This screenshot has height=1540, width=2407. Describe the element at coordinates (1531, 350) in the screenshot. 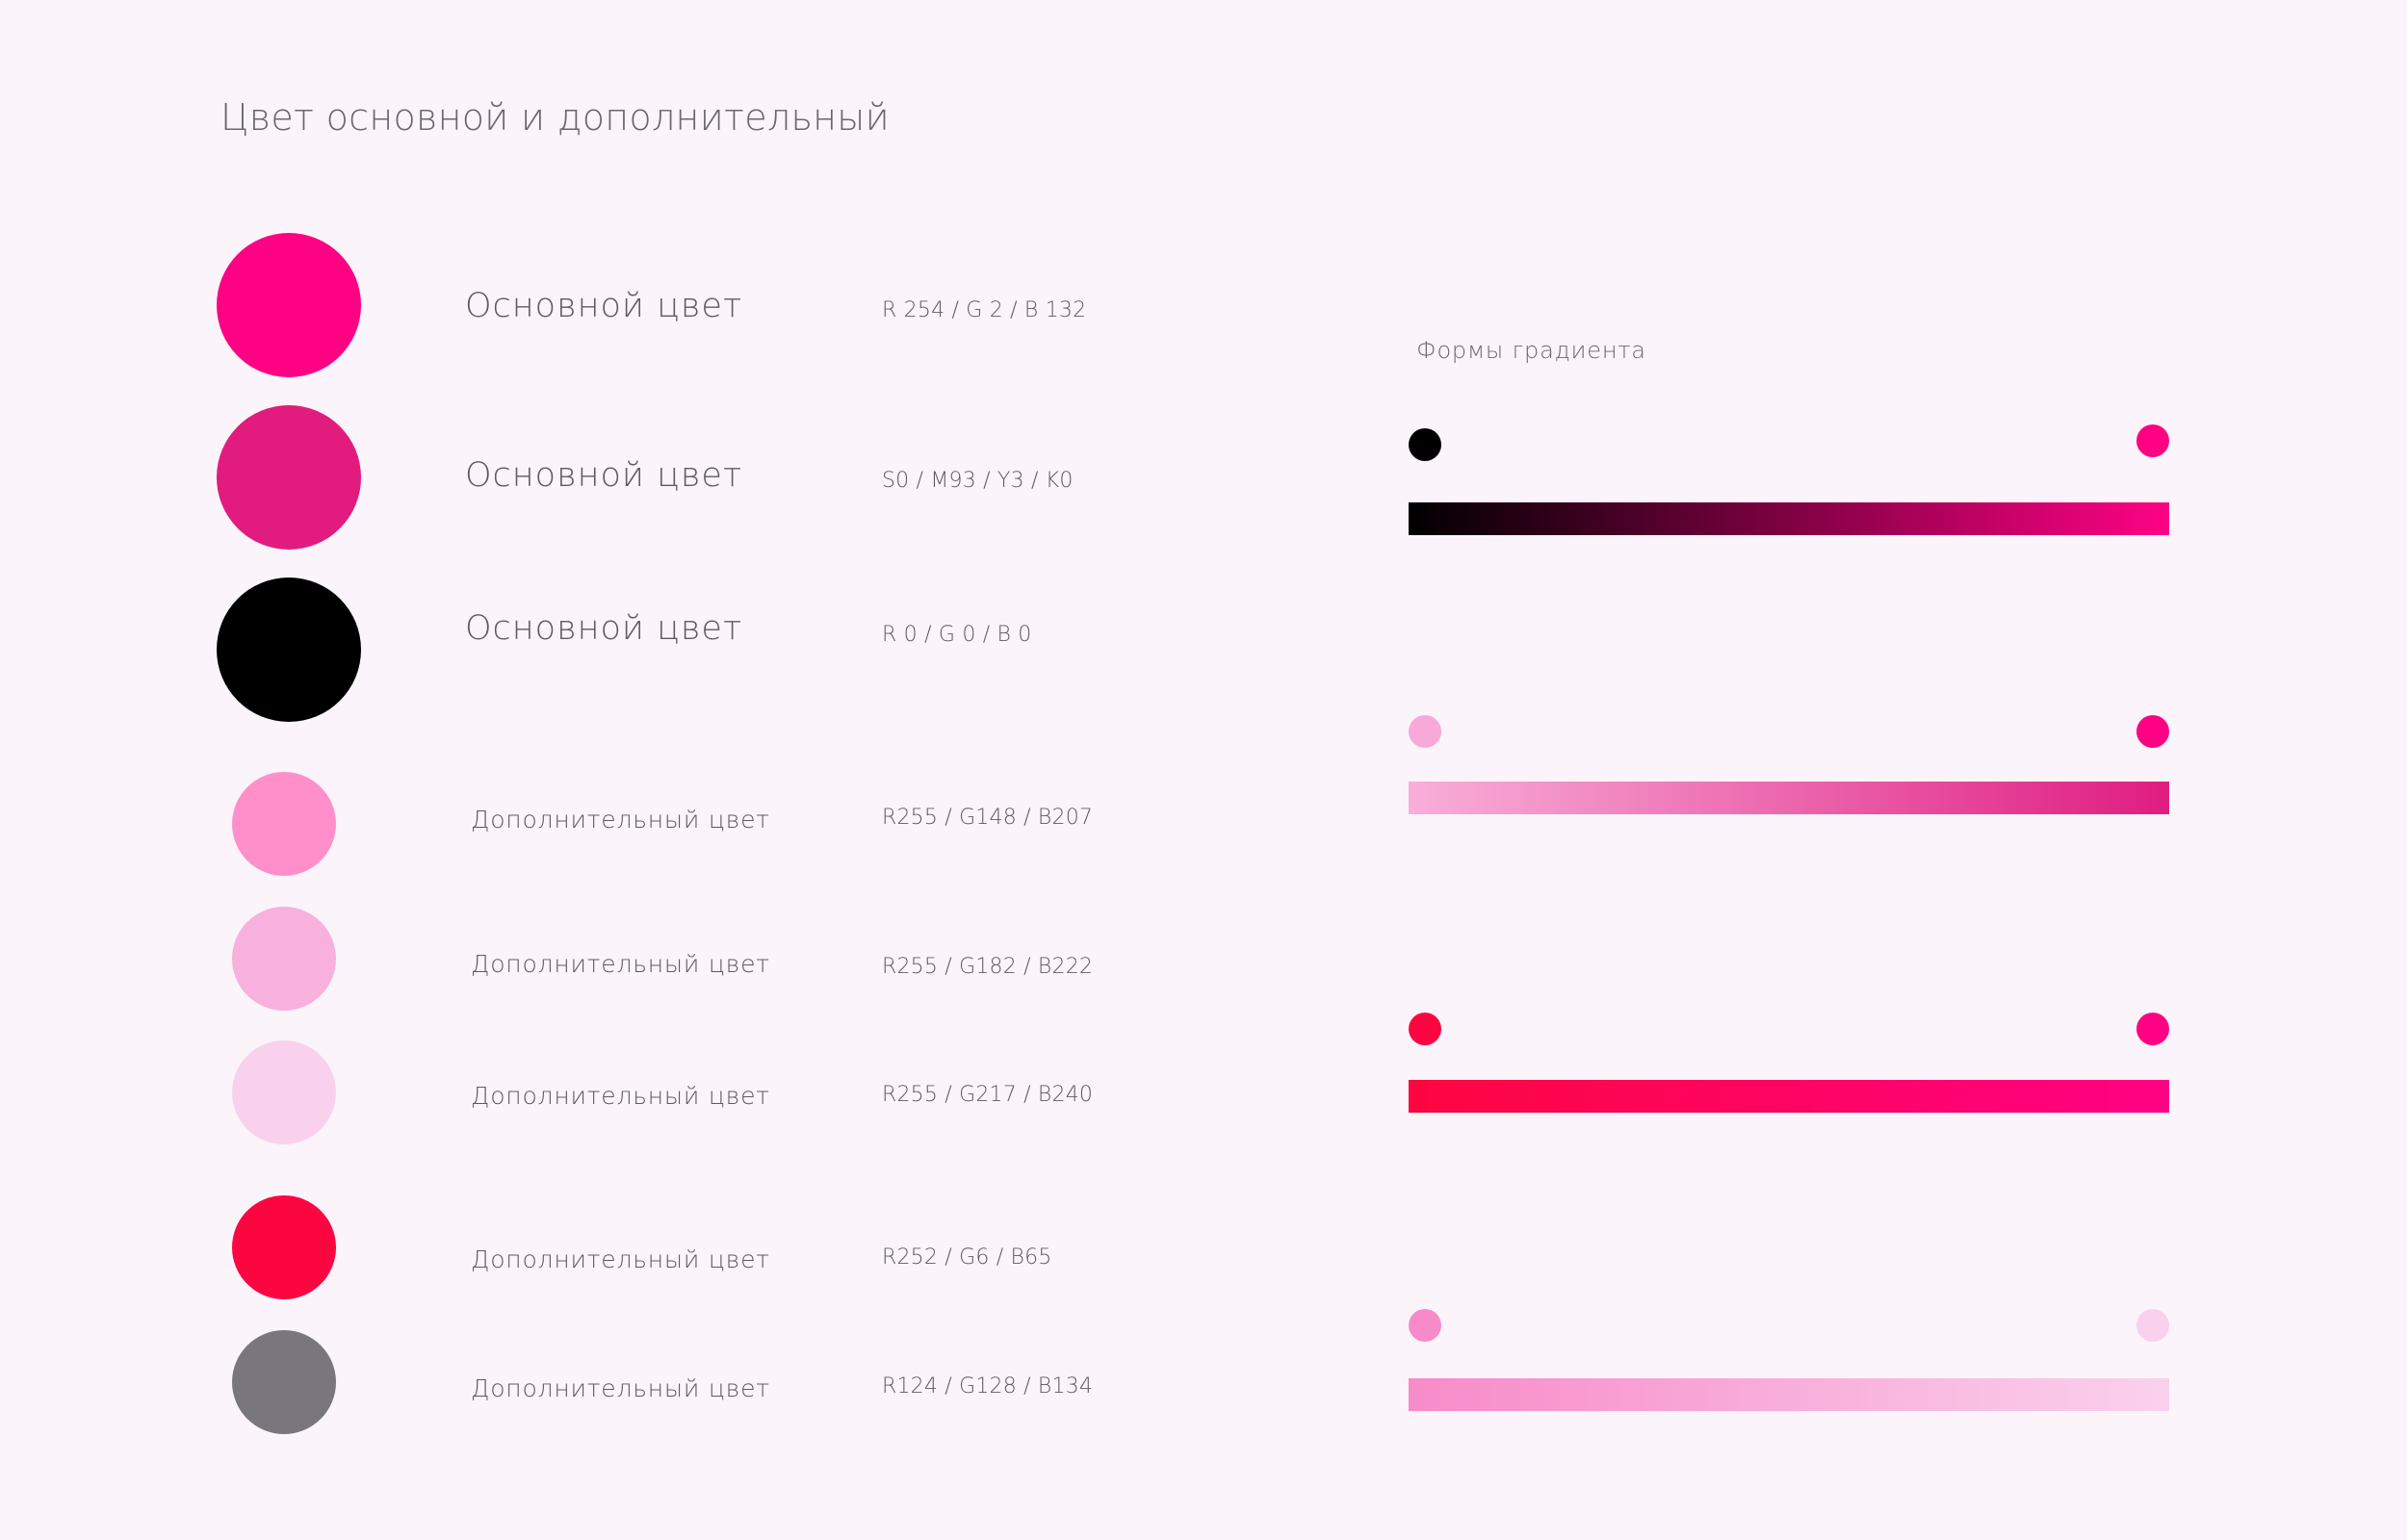

I see `gradient-section-title: Формы градиента` at that location.